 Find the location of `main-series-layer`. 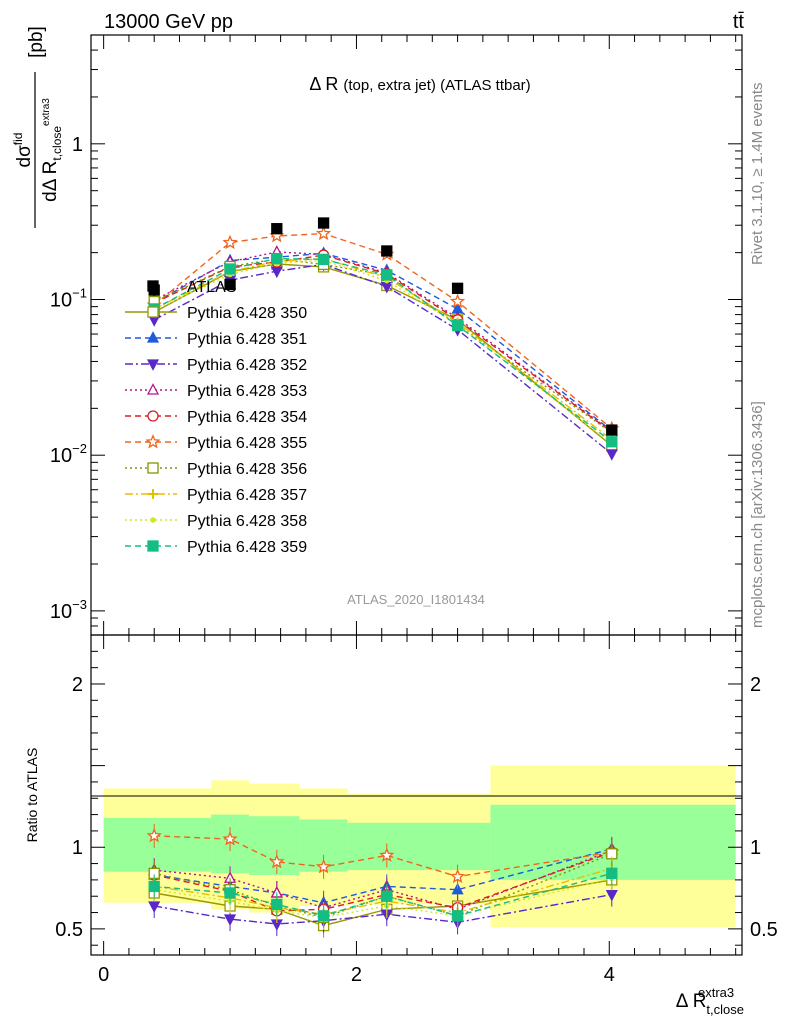

main-series-layer is located at coordinates (383, 343).